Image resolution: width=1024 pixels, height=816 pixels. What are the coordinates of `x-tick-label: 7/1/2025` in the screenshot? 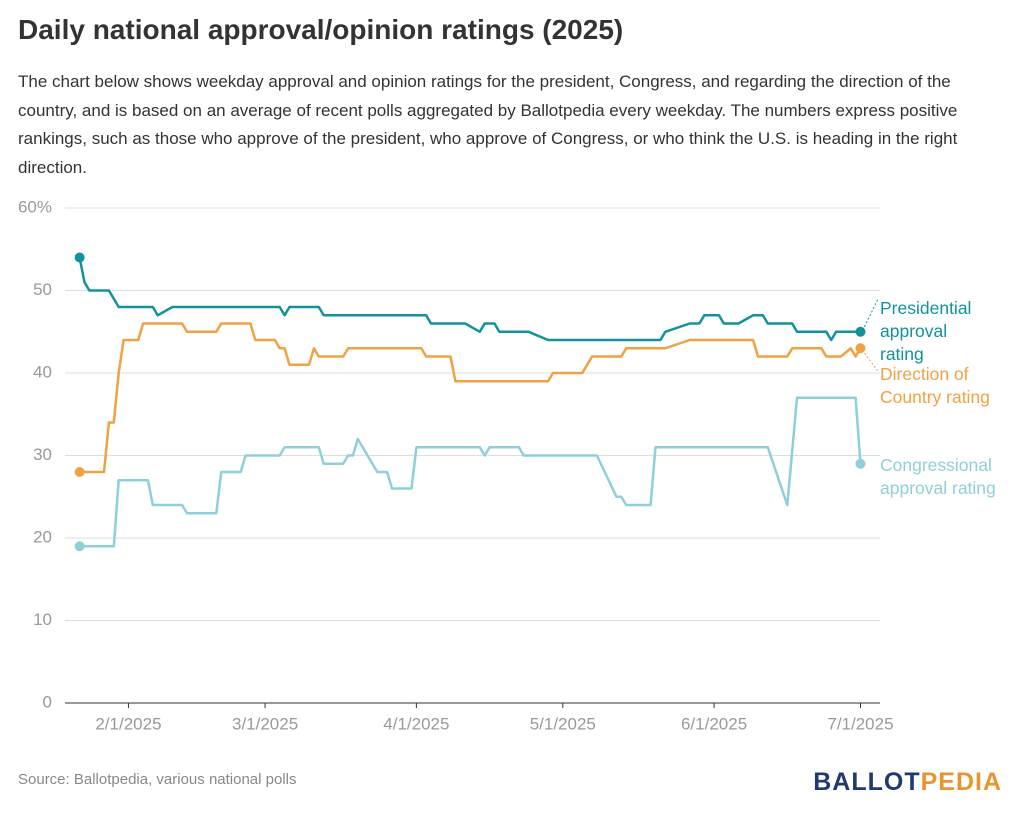 It's located at (860, 723).